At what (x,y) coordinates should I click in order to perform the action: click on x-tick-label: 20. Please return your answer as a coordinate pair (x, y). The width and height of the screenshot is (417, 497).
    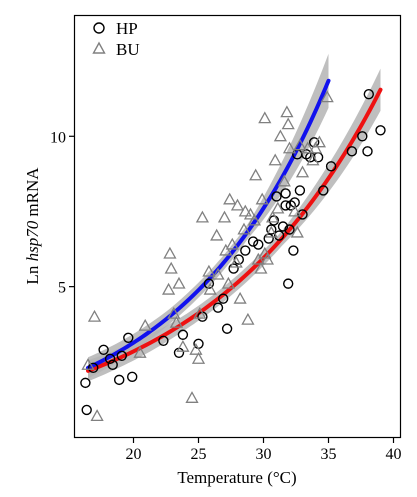
    Looking at the image, I should click on (134, 454).